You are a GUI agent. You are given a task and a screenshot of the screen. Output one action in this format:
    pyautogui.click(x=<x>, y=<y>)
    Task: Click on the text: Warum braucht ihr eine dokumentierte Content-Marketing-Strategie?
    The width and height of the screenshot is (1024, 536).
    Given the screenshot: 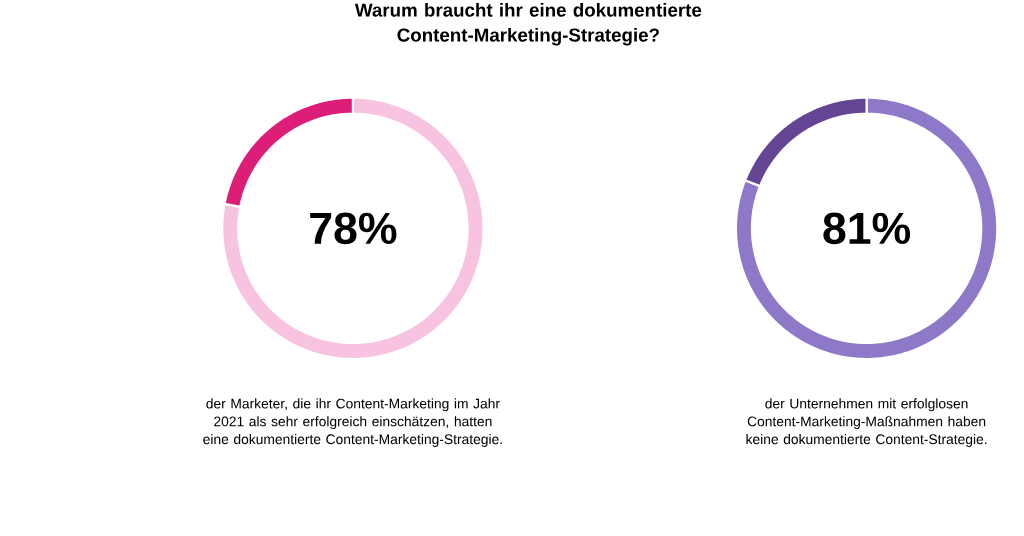 What is the action you would take?
    pyautogui.click(x=528, y=24)
    